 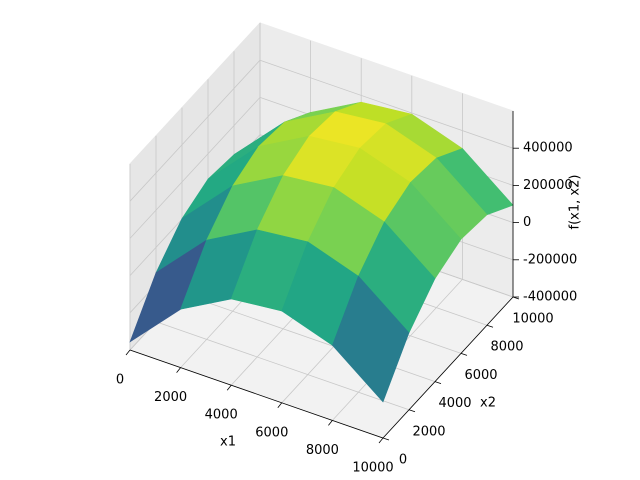 I want to click on x-tick-label: 4000, so click(x=221, y=415).